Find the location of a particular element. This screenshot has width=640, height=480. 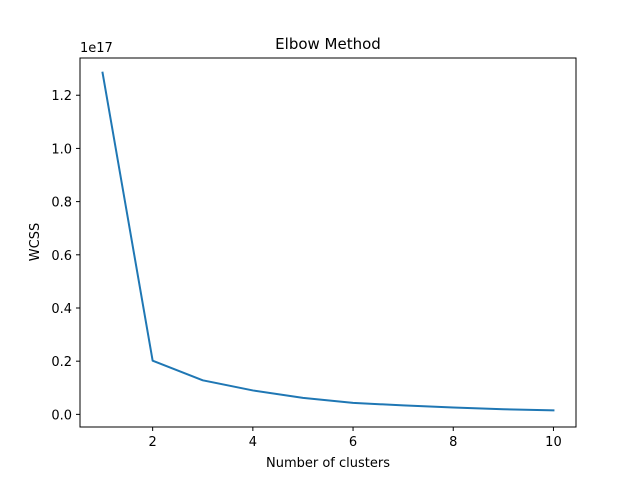

y-tick-label: 0.8 is located at coordinates (61, 203).